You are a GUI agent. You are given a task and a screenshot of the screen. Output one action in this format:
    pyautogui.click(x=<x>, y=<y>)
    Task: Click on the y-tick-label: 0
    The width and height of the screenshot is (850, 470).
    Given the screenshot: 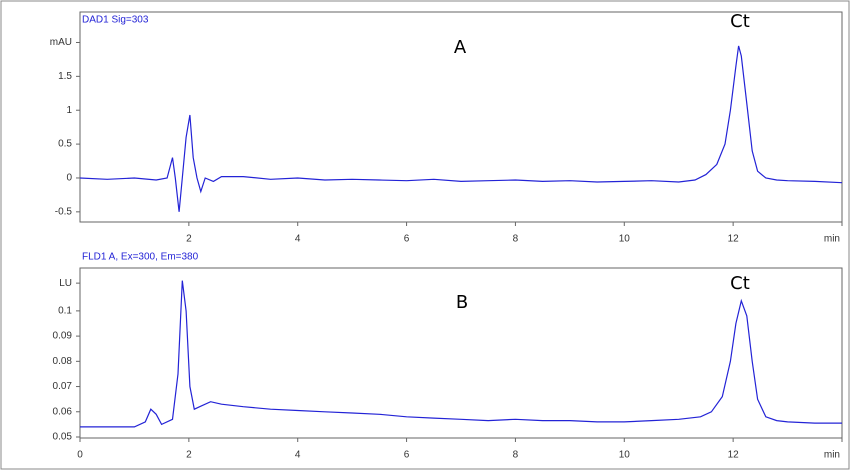 What is the action you would take?
    pyautogui.click(x=69, y=178)
    